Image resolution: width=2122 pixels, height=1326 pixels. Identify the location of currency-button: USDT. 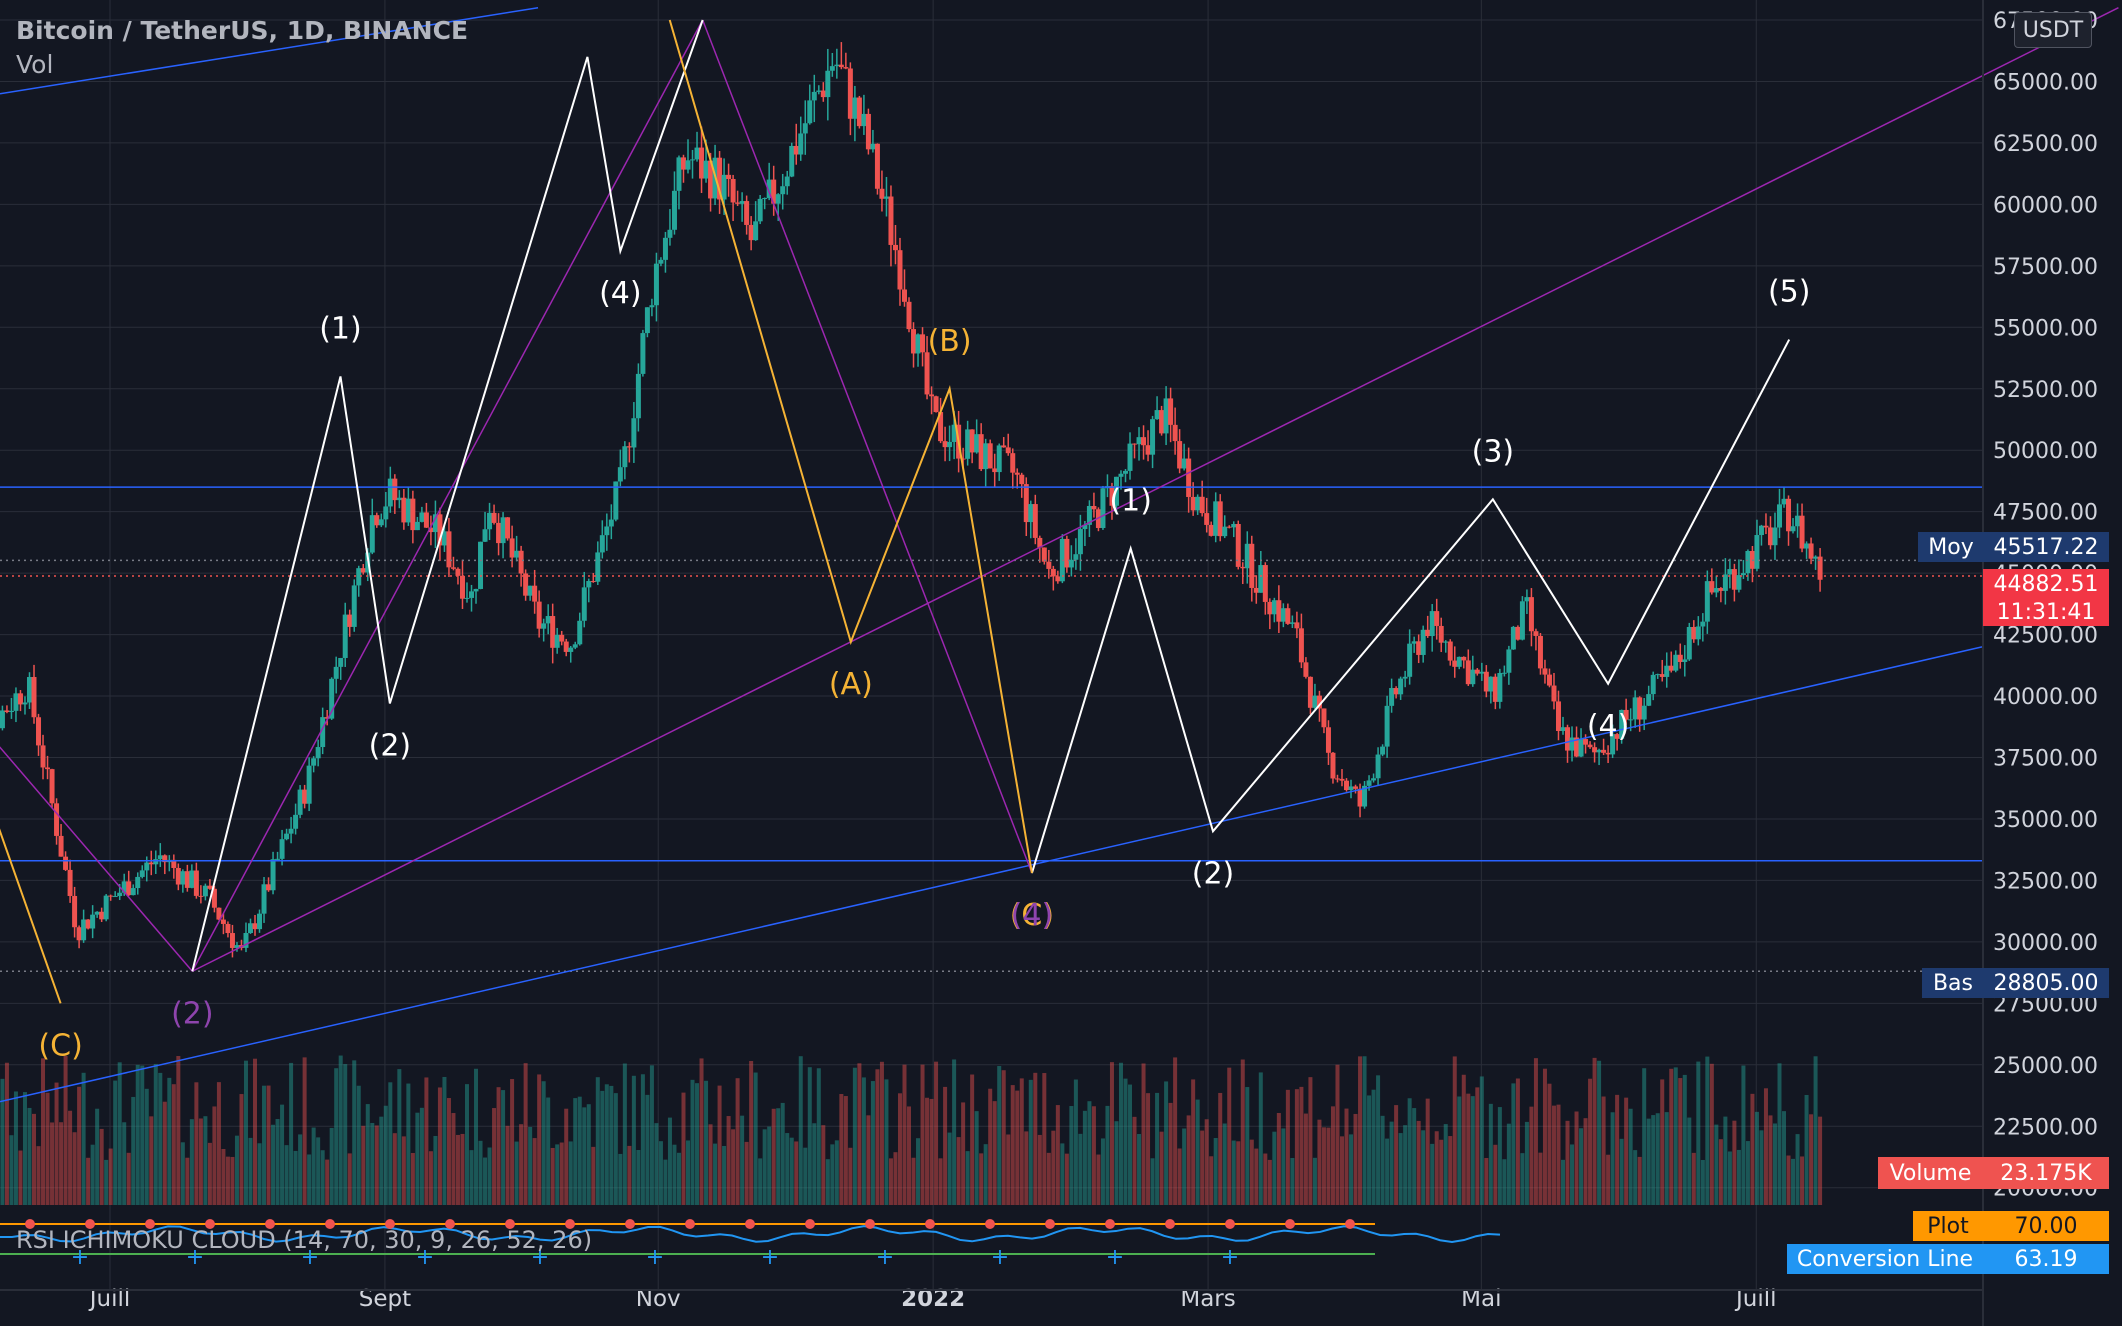
(2053, 30).